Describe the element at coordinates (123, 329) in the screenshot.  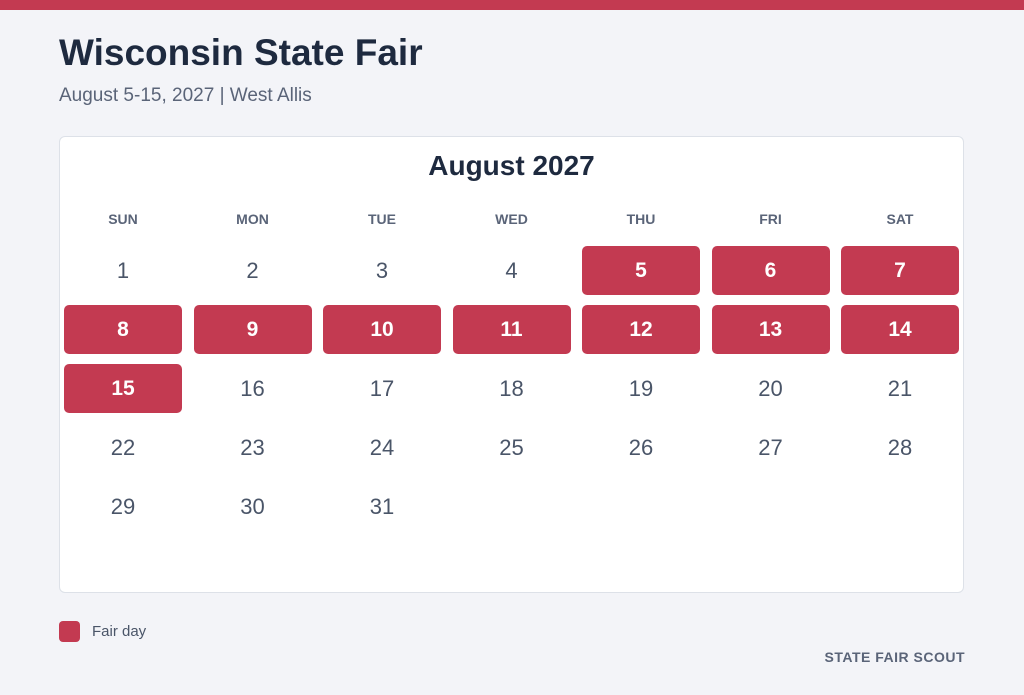
I see `fair-day: 8` at that location.